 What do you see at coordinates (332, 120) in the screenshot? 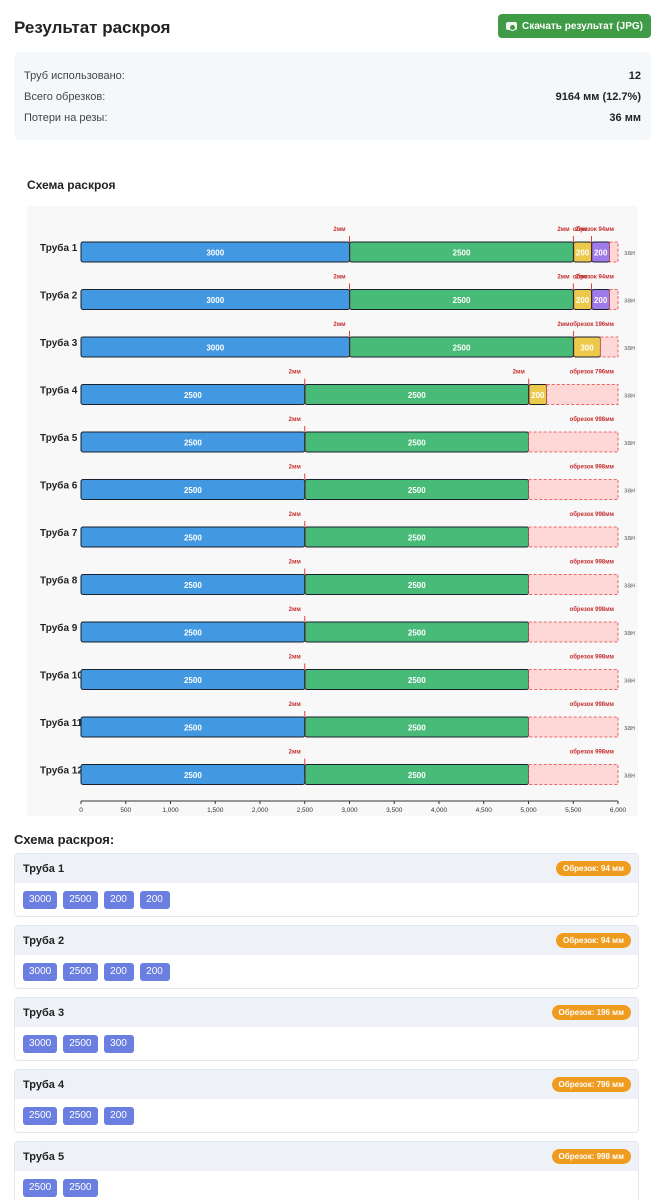
I see `summary-cut-losses: Потери на резы: 36 мм` at bounding box center [332, 120].